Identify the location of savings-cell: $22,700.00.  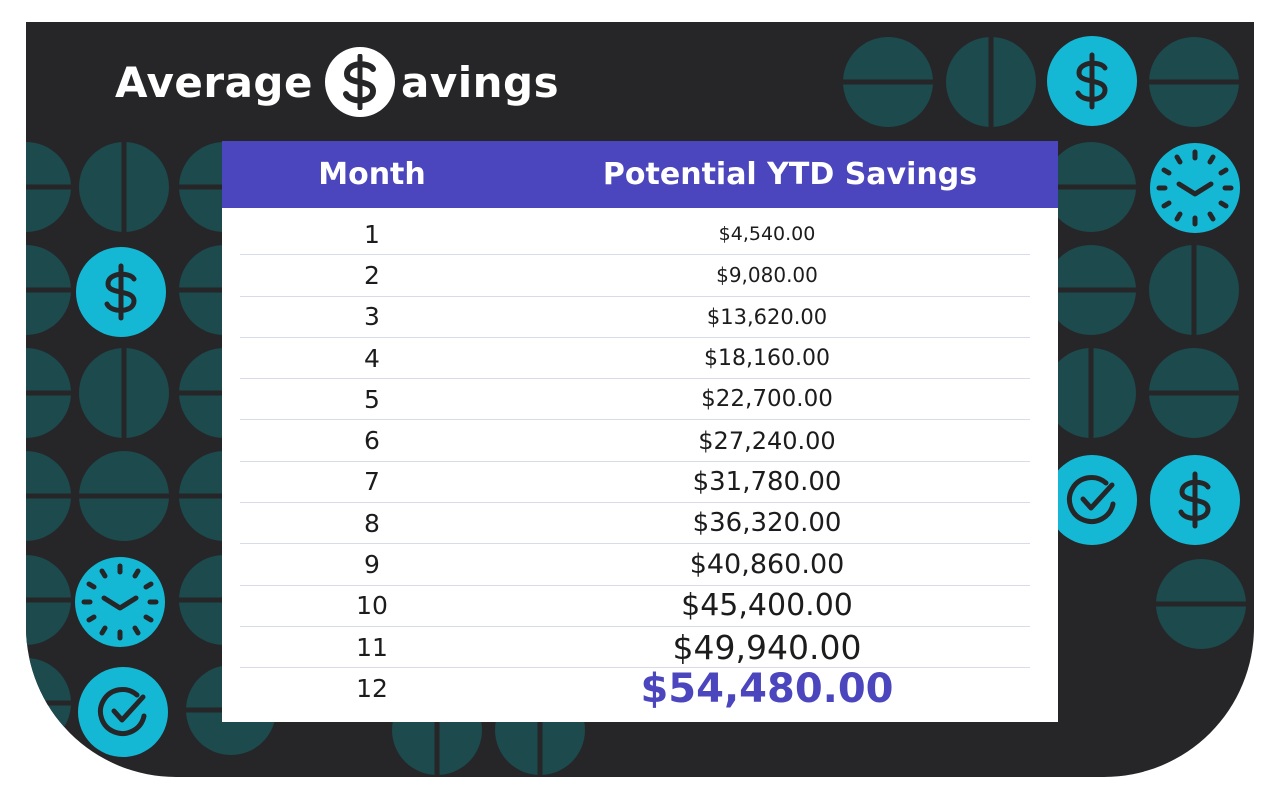
(767, 399).